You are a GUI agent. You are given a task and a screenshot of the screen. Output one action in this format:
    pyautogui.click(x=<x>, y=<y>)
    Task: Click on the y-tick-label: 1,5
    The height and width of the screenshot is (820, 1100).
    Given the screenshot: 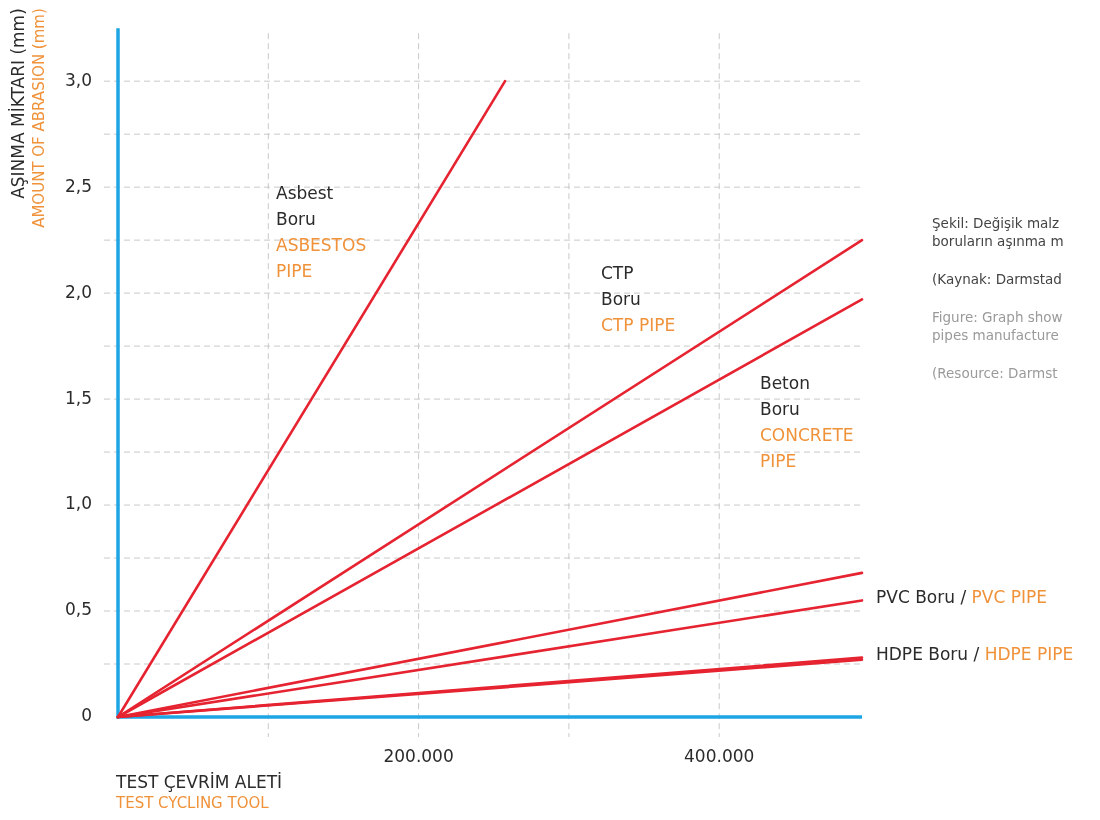 What is the action you would take?
    pyautogui.click(x=78, y=397)
    